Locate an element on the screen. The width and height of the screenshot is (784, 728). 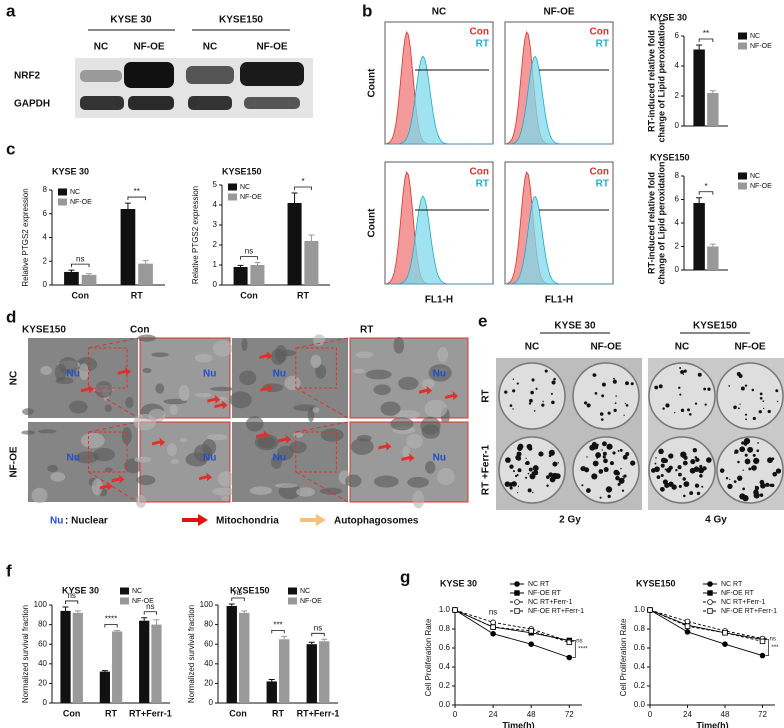
x-tick-label: Con is located at coordinates (81, 295).